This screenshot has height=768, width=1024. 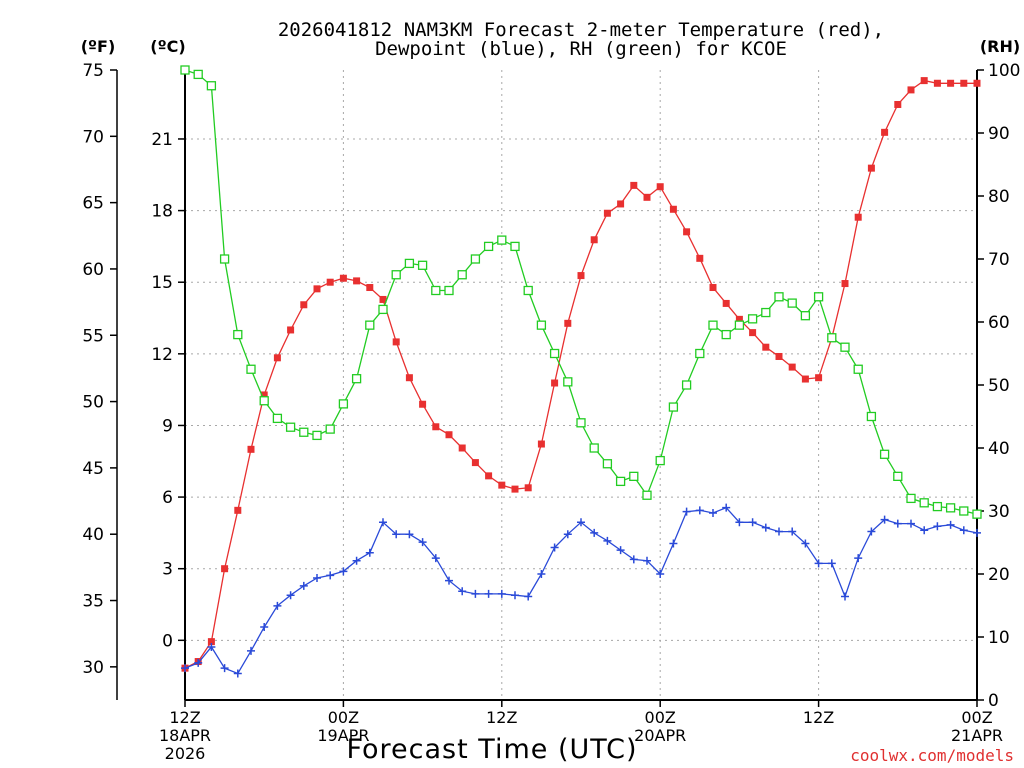 What do you see at coordinates (999, 134) in the screenshot?
I see `rh-tick-label-9: 90` at bounding box center [999, 134].